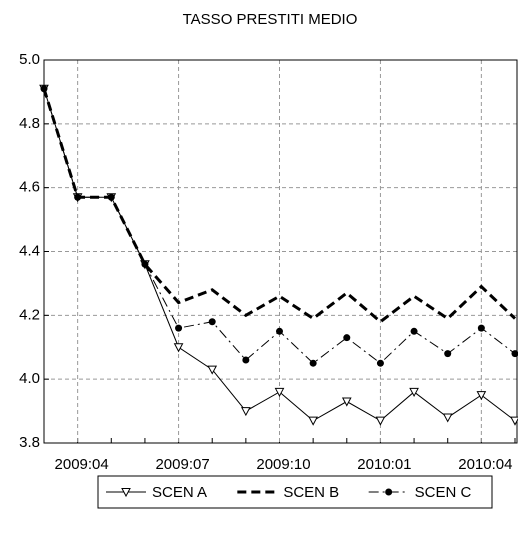 This screenshot has width=518, height=538. Describe the element at coordinates (29, 378) in the screenshot. I see `y-tick-label: 4.0` at that location.